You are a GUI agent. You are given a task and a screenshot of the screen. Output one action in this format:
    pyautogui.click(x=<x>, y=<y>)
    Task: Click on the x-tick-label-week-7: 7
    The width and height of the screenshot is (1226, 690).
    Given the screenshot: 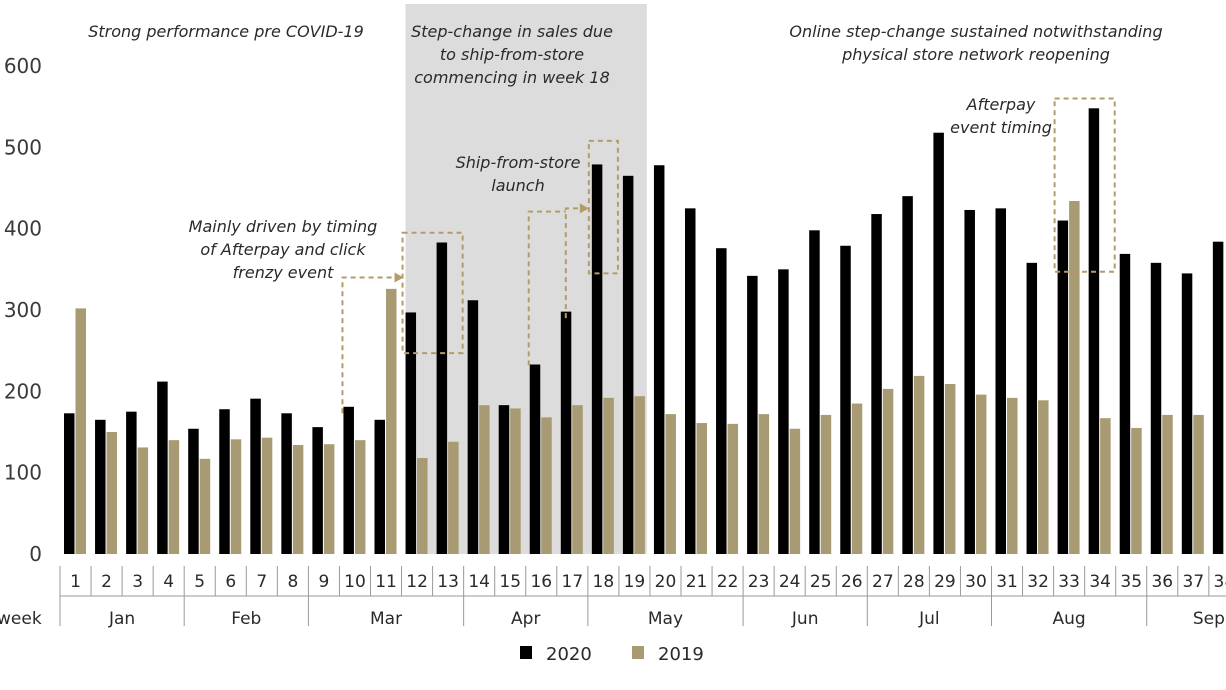 What is the action you would take?
    pyautogui.click(x=261, y=582)
    